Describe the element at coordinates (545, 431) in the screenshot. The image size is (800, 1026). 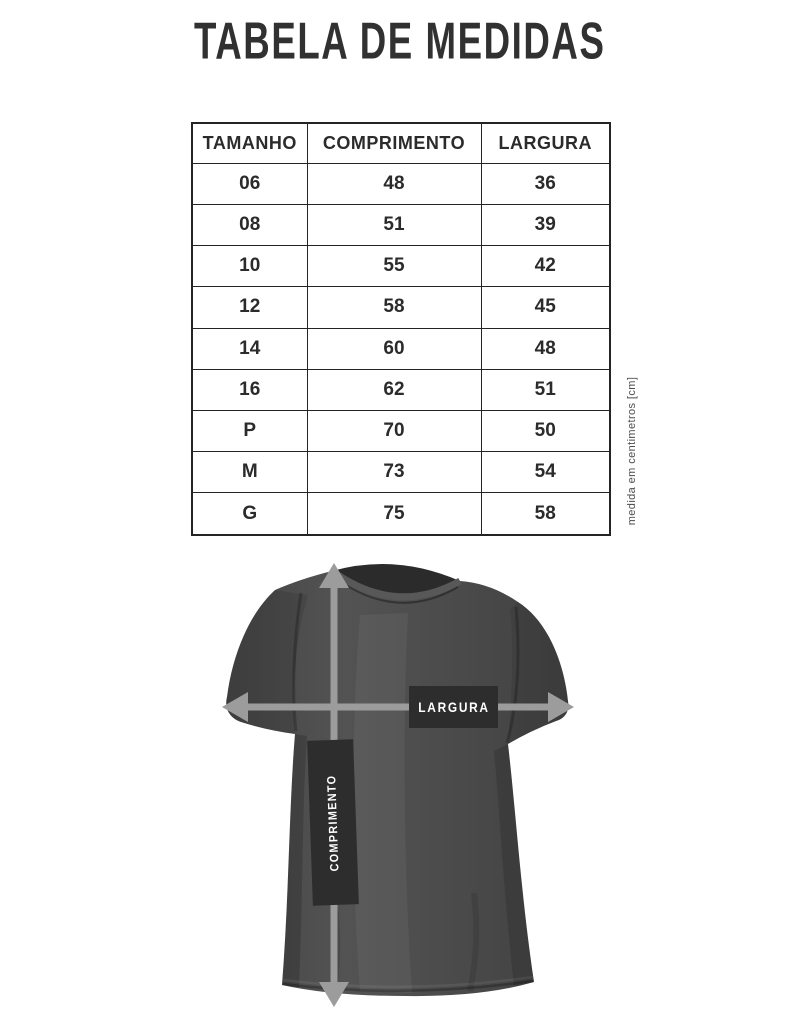
I see `width-cell: 50` at that location.